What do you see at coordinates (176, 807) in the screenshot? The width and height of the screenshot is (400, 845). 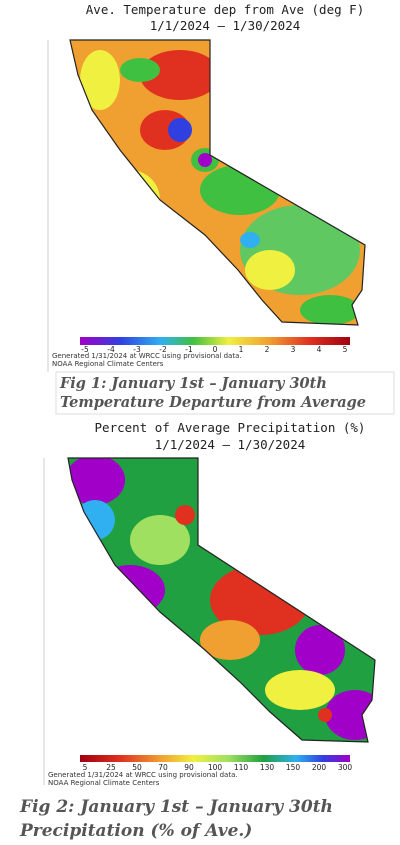 I see `caption-line: Fig 2: January 1st – January 30th` at bounding box center [176, 807].